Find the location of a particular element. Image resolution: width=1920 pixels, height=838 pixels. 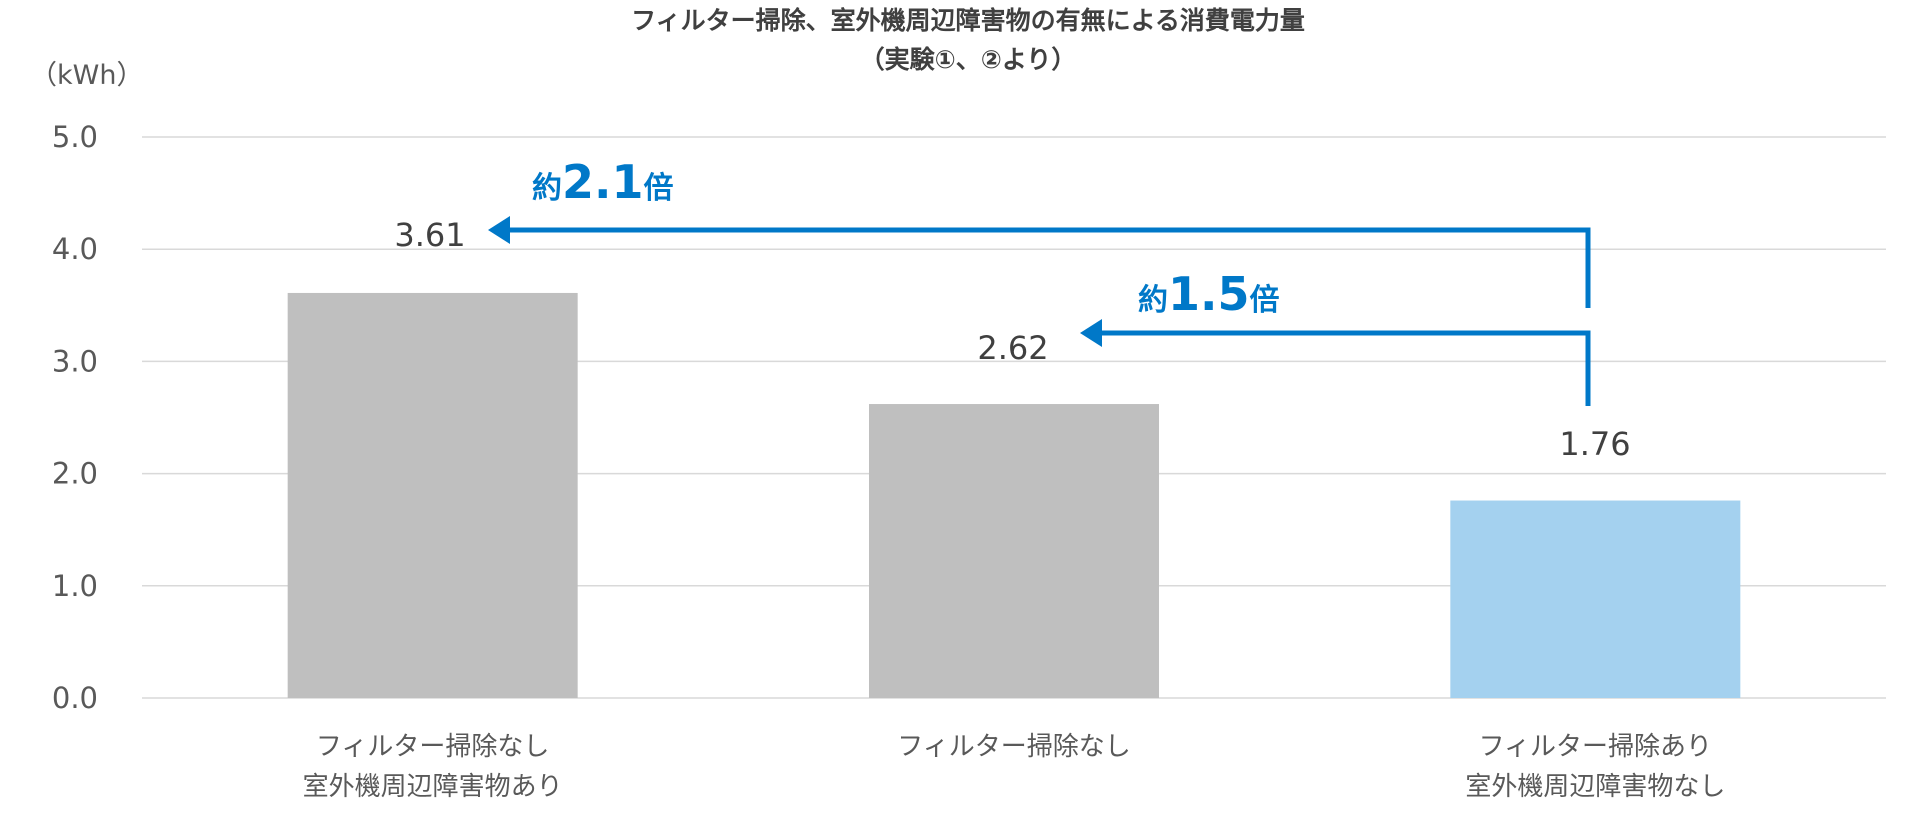

chart-title-line2: （実験①、②より） is located at coordinates (968, 59).